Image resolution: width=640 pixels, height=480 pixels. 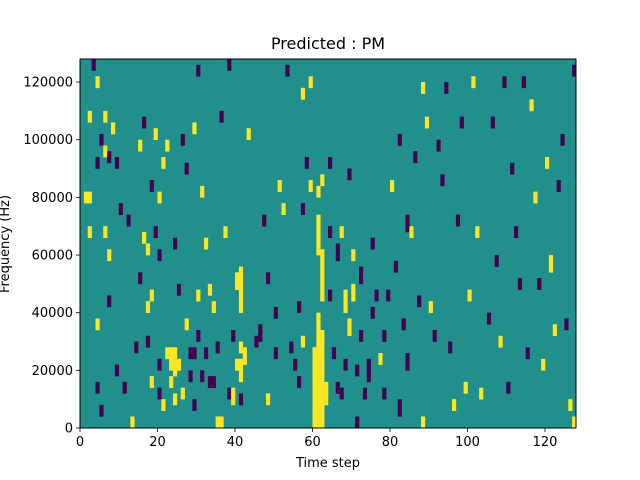 What do you see at coordinates (6, 244) in the screenshot?
I see `y-axis-label: Frequency (Hz)` at bounding box center [6, 244].